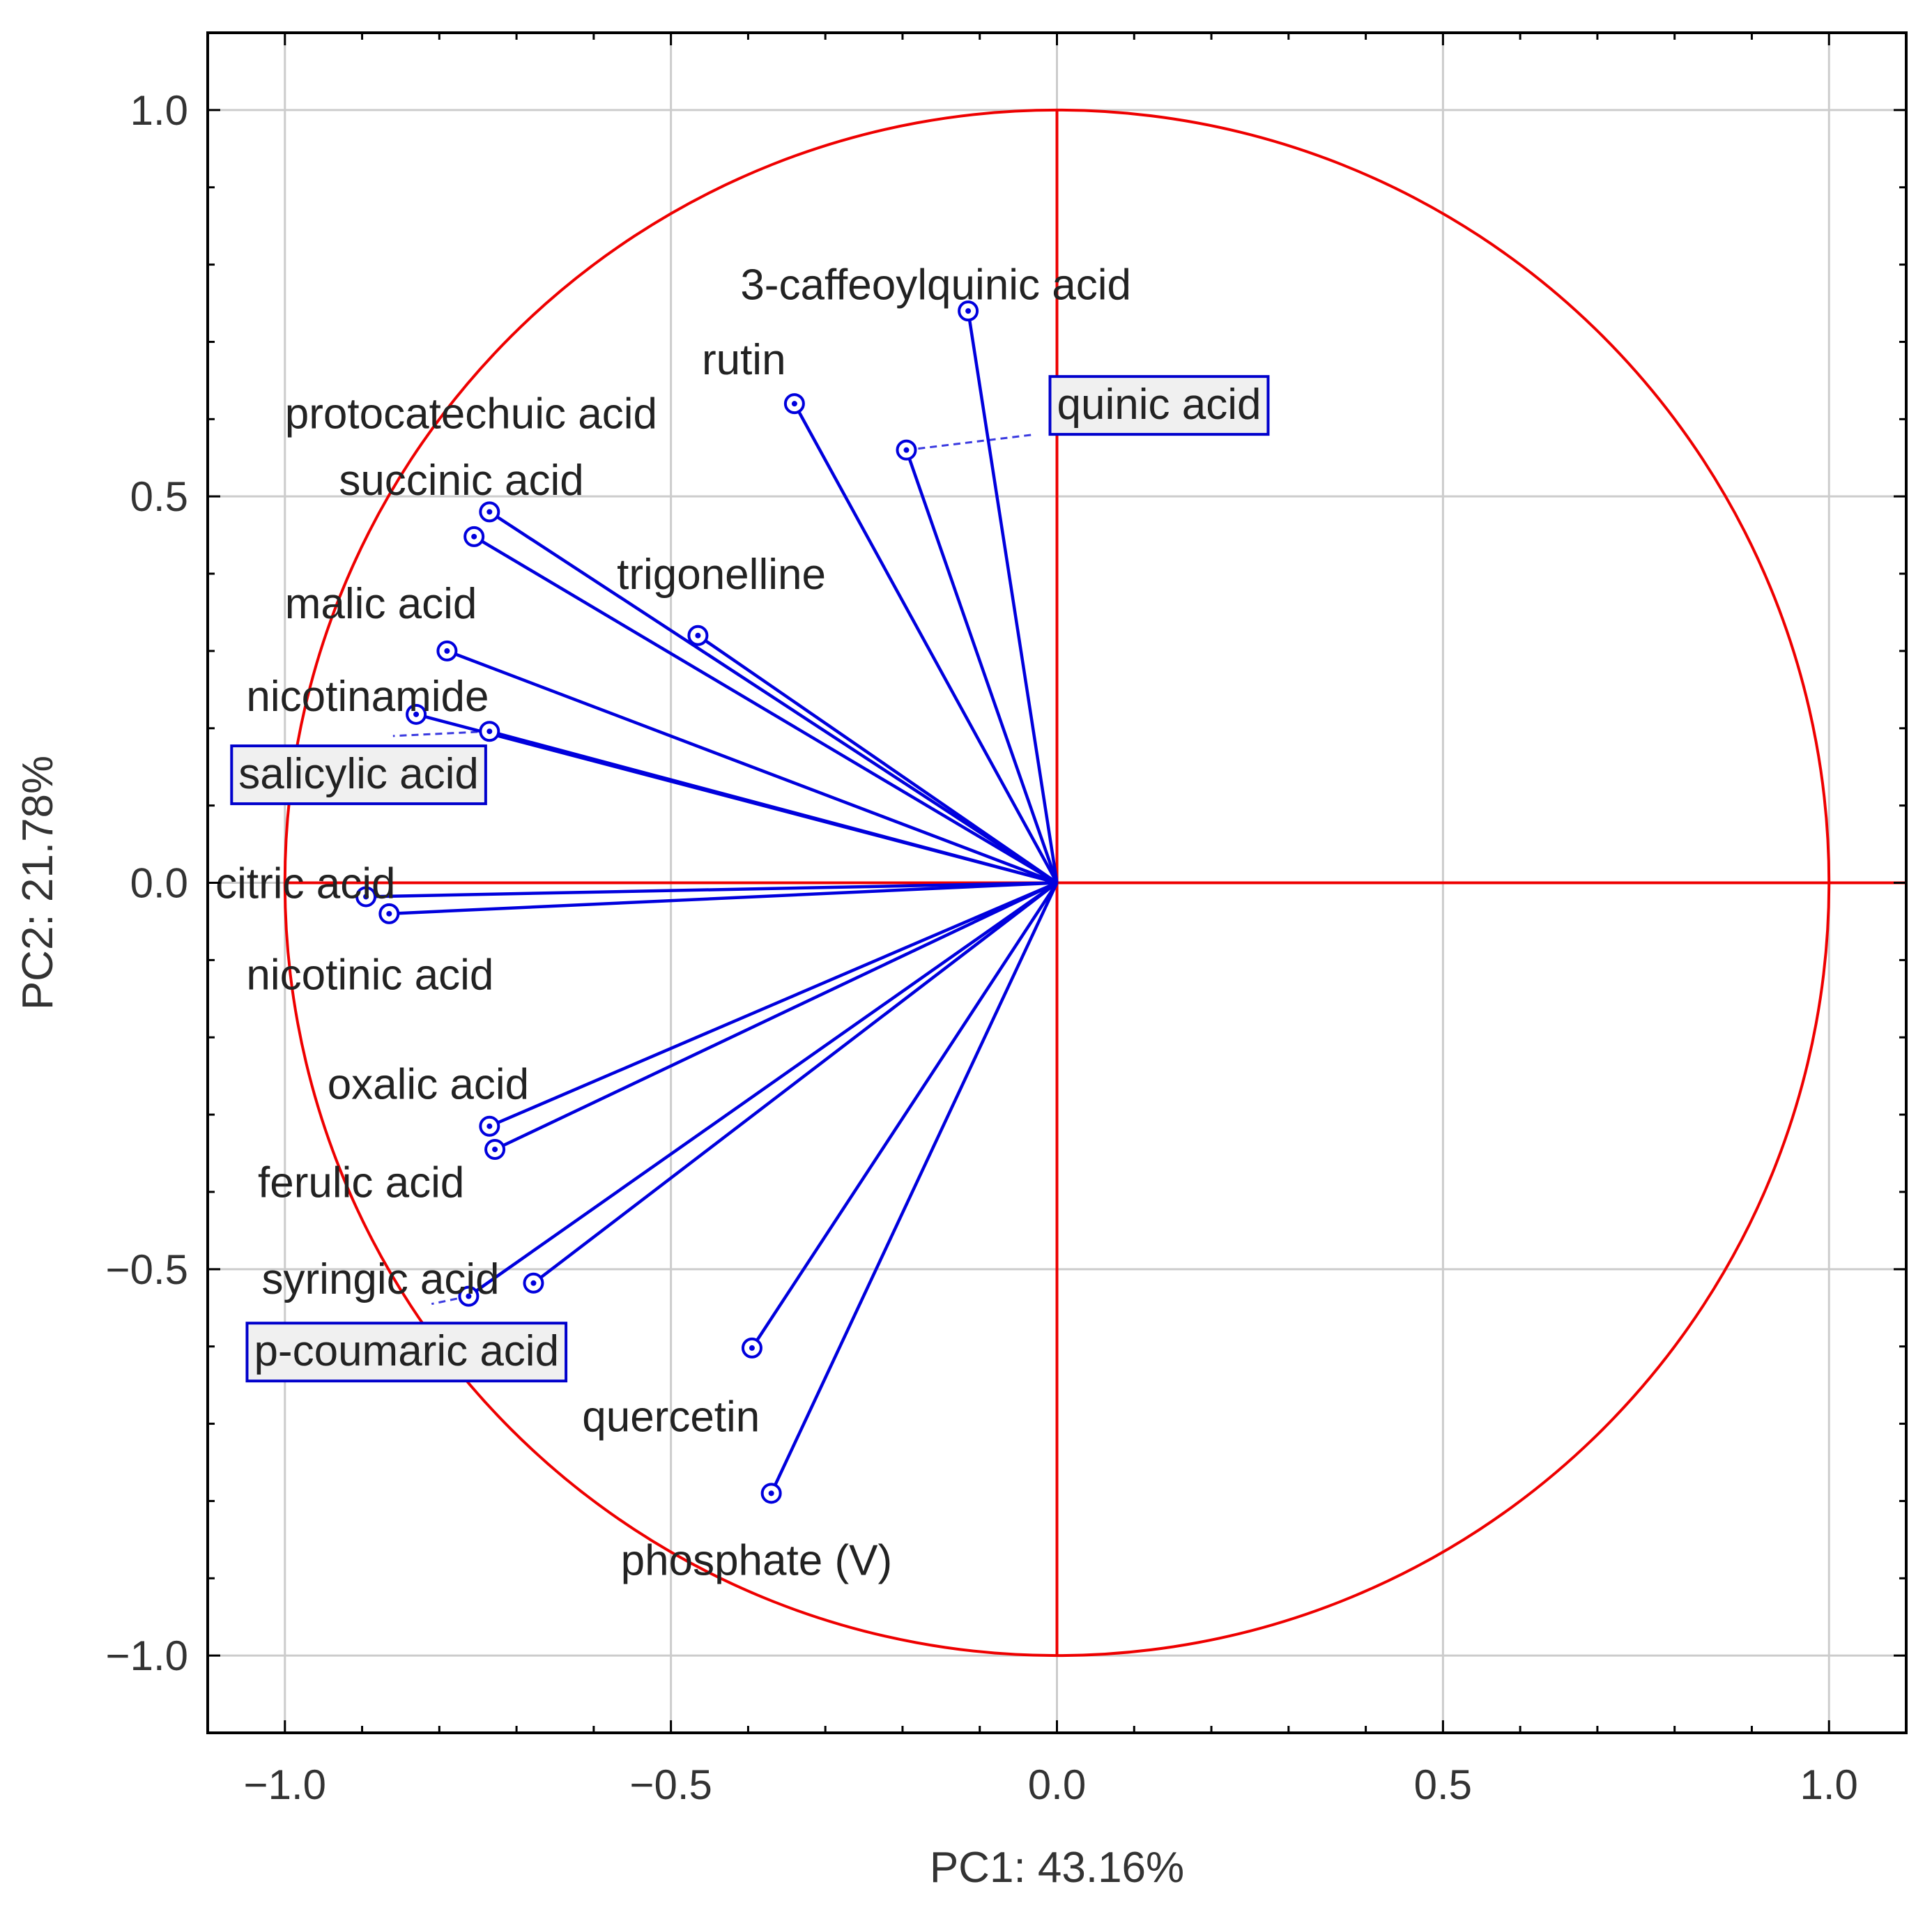 This screenshot has height=1905, width=1932. Describe the element at coordinates (447, 651) in the screenshot. I see `marker-dot-malic-acid` at that location.